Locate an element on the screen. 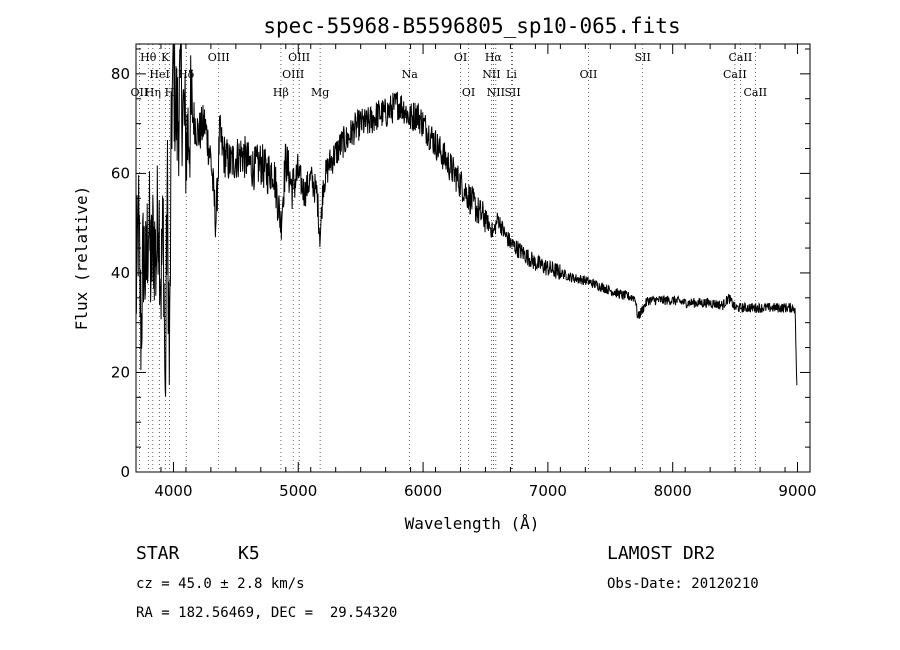 The height and width of the screenshot is (650, 900). chart-title: spec-55968-B5596805_sp10-065.fits is located at coordinates (471, 26).